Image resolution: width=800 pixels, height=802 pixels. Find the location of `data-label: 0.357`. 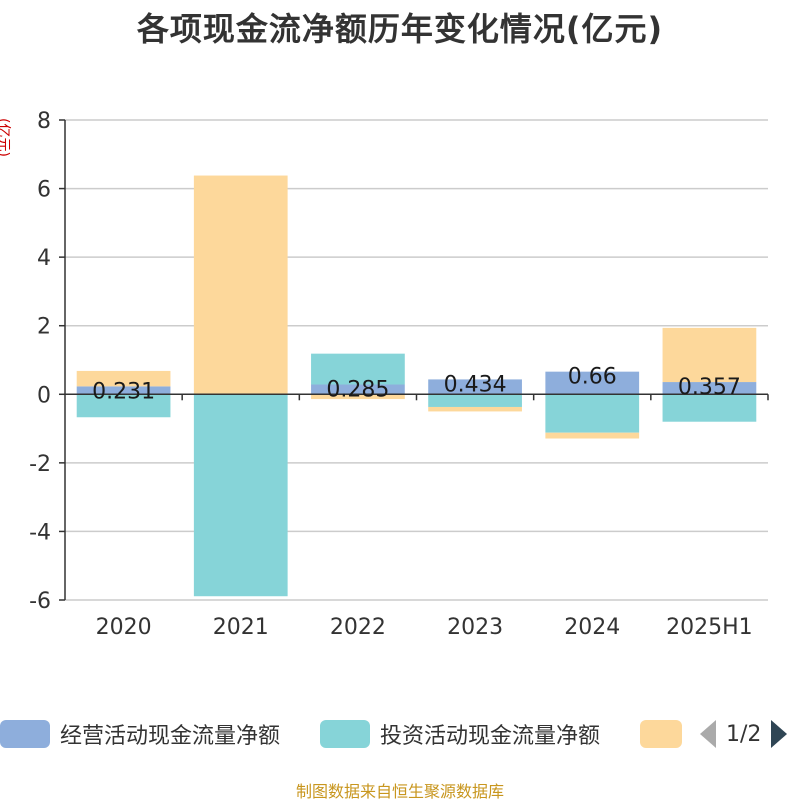

data-label: 0.357 is located at coordinates (709, 387).